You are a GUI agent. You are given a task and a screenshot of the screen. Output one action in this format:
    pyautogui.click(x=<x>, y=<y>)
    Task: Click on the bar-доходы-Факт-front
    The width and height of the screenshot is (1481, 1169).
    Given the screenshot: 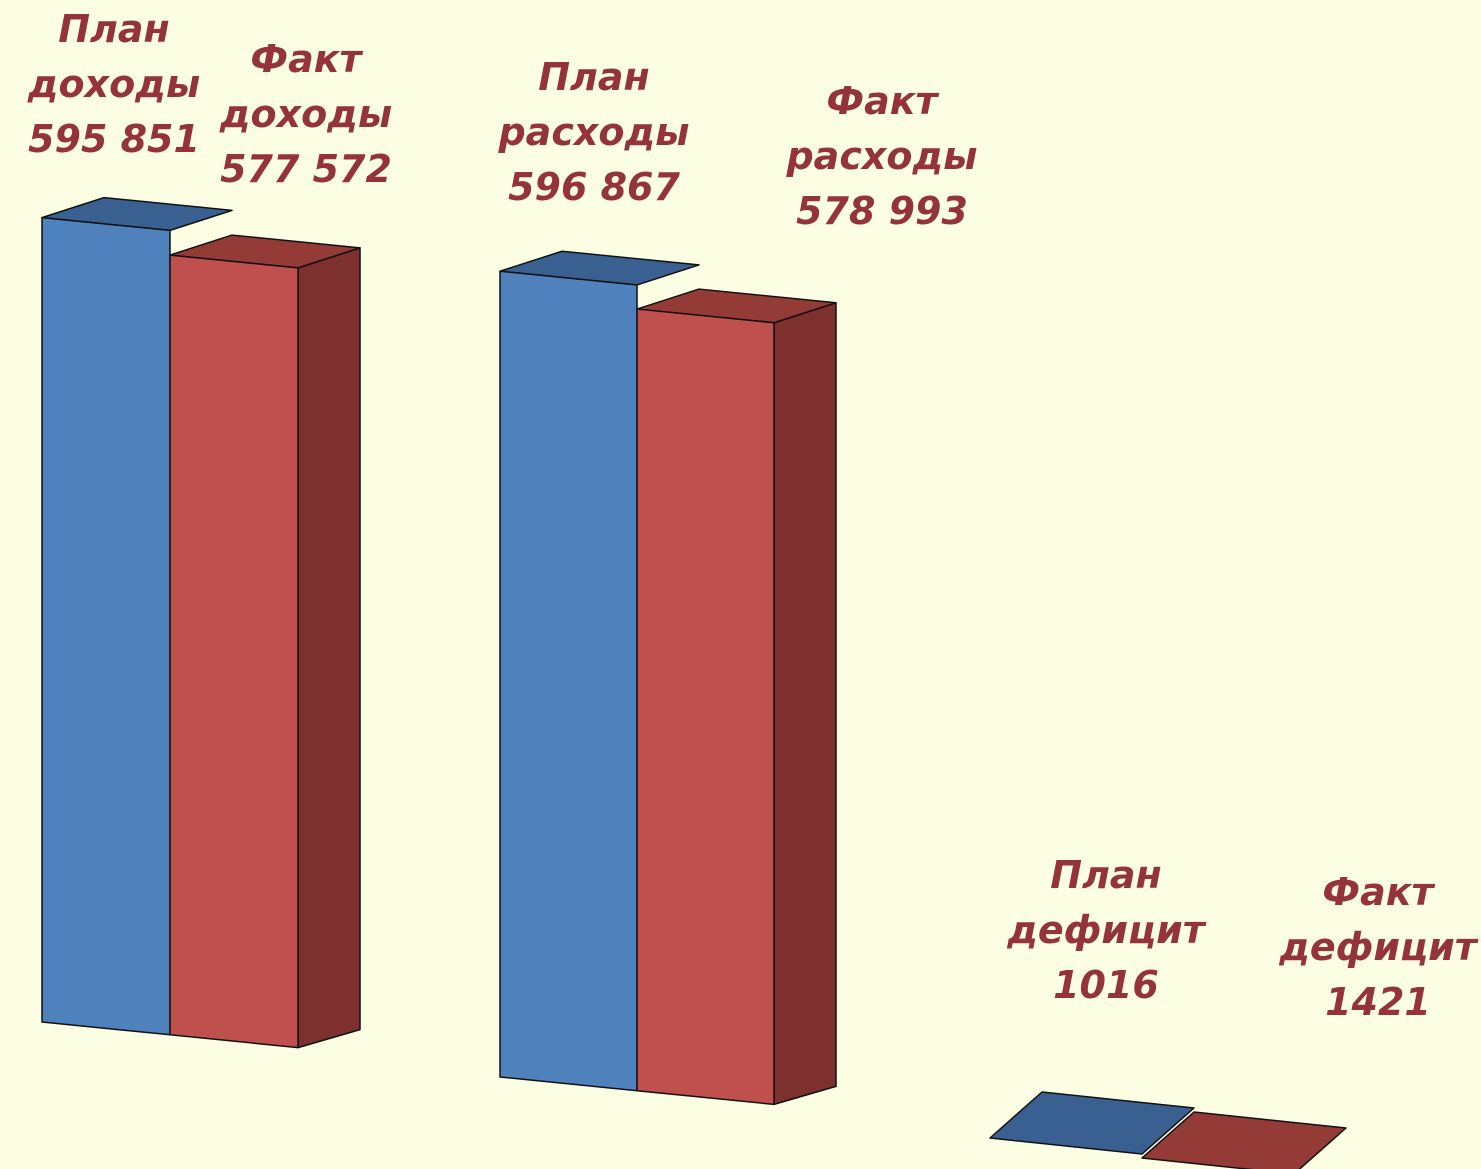 What is the action you would take?
    pyautogui.click(x=234, y=651)
    